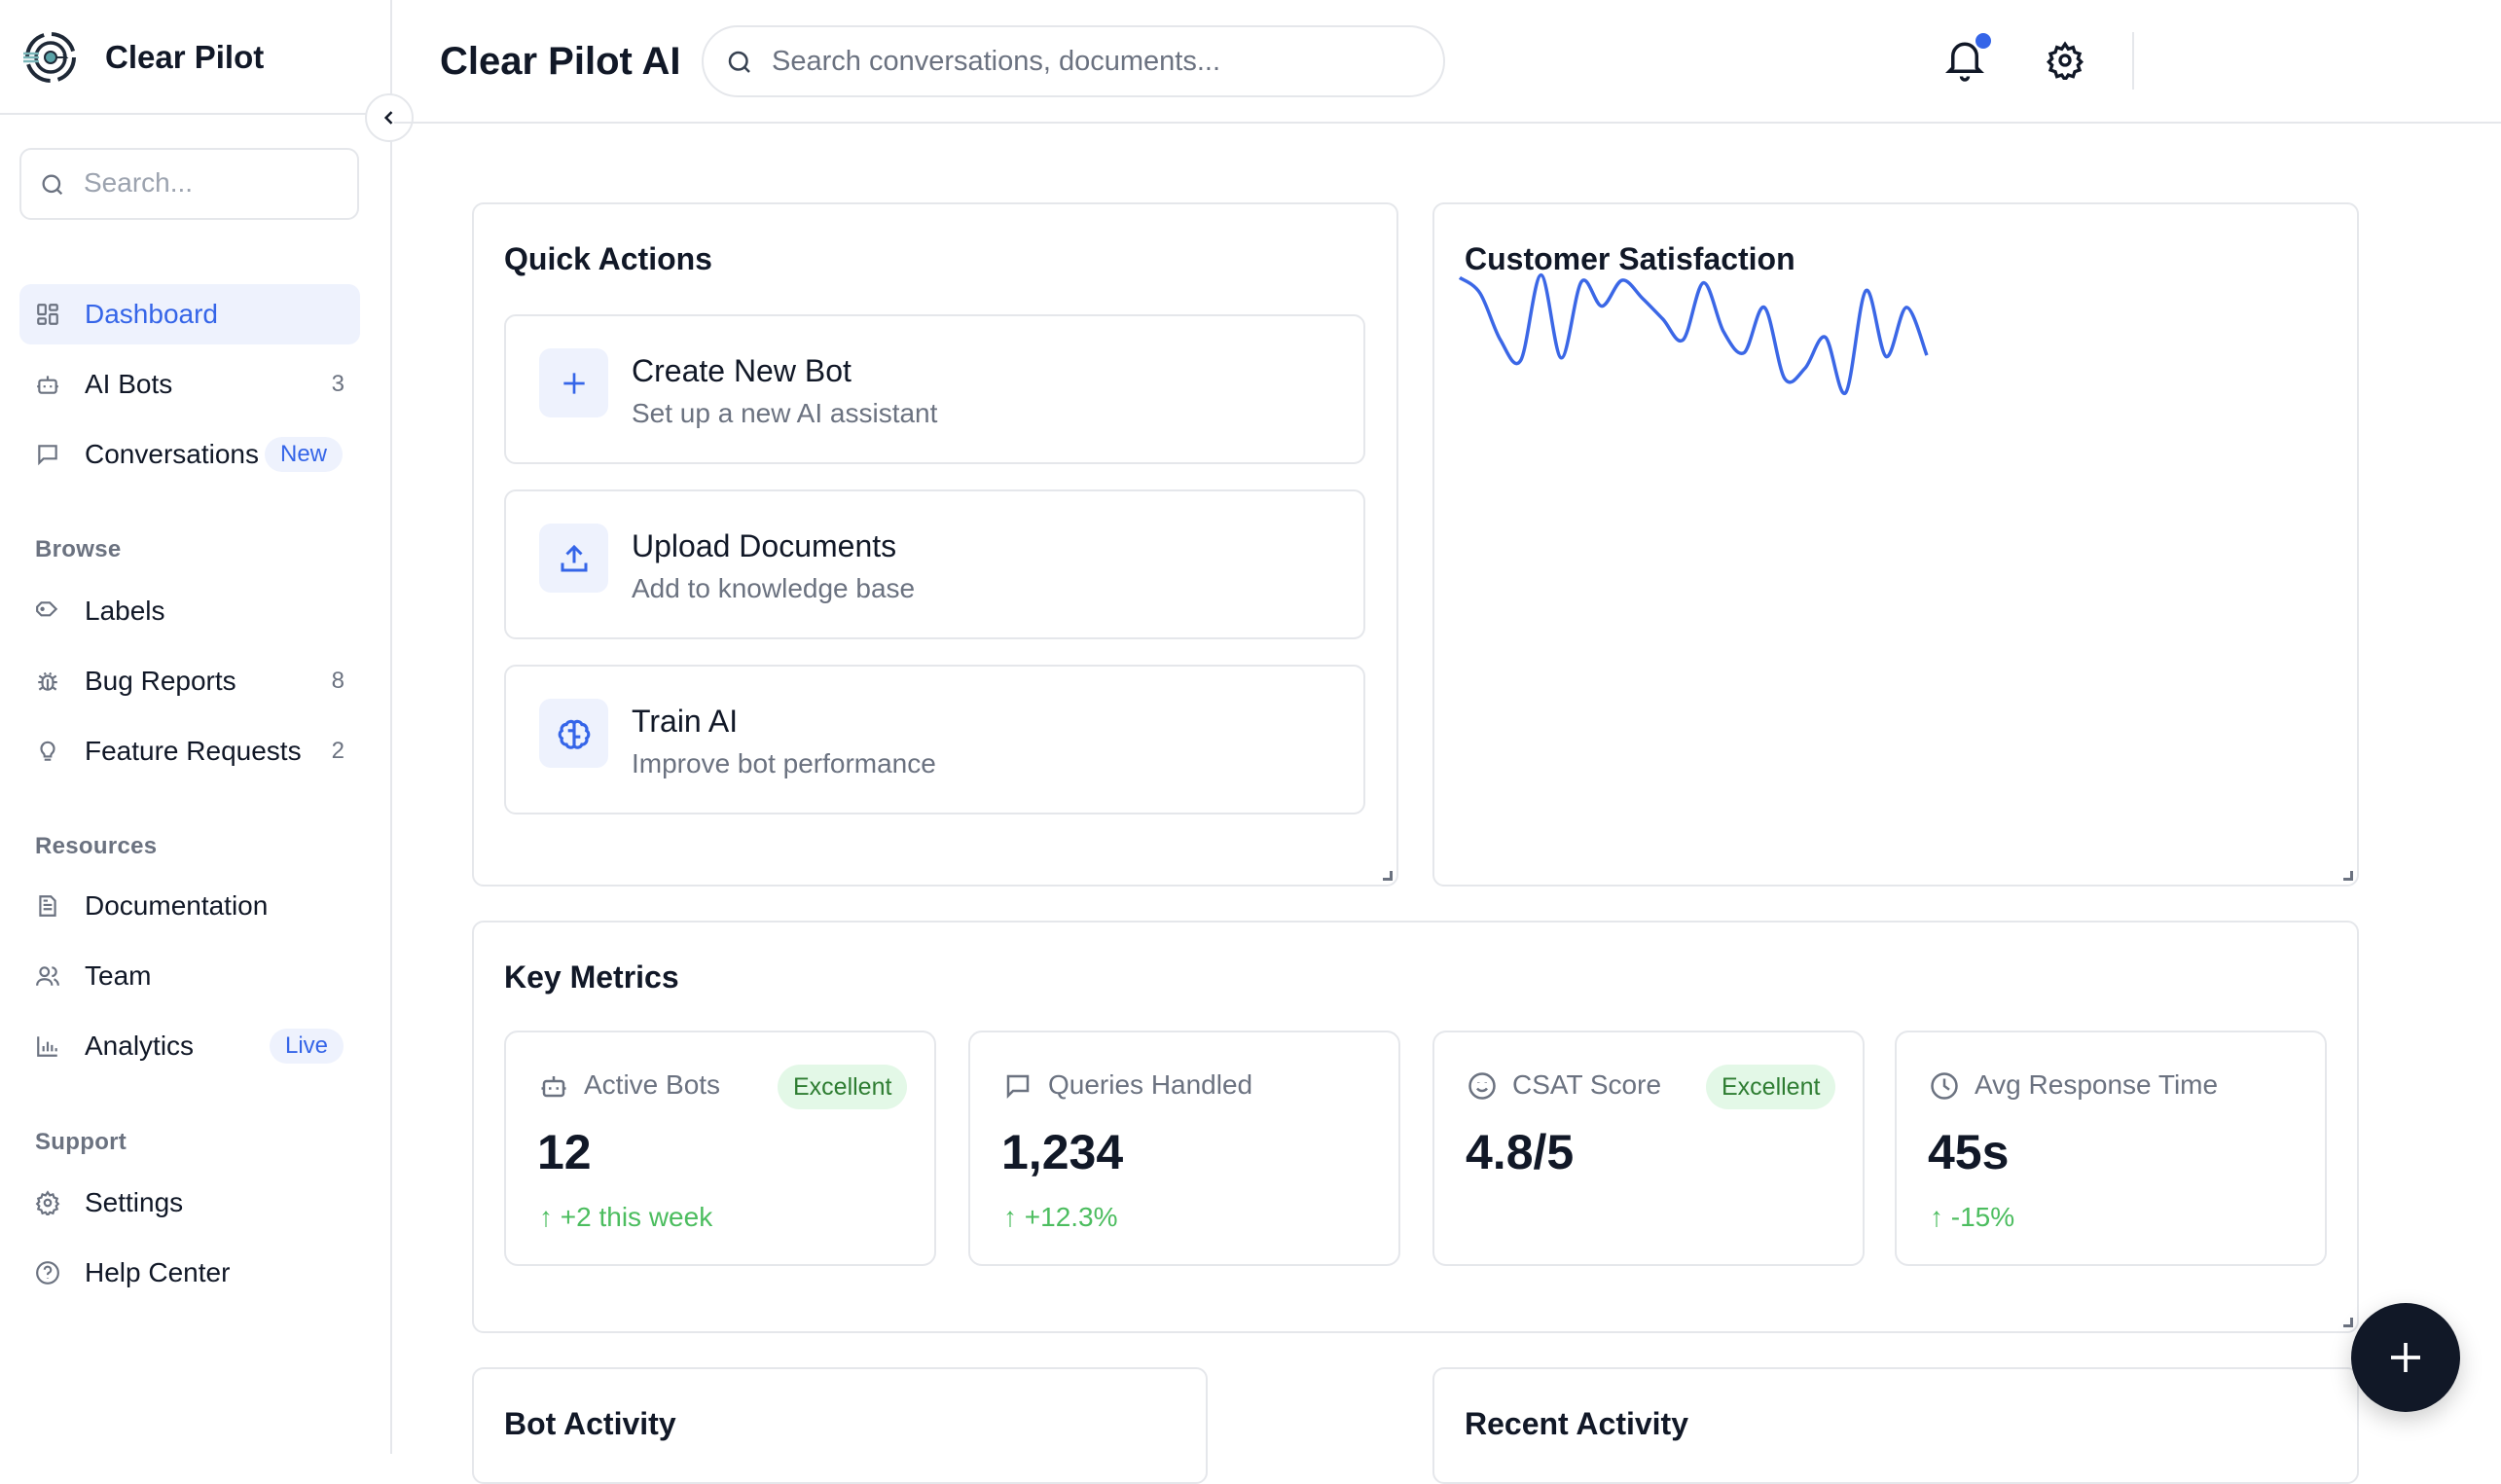 This screenshot has height=1484, width=2501. Describe the element at coordinates (1964, 60) in the screenshot. I see `bell-icon` at that location.